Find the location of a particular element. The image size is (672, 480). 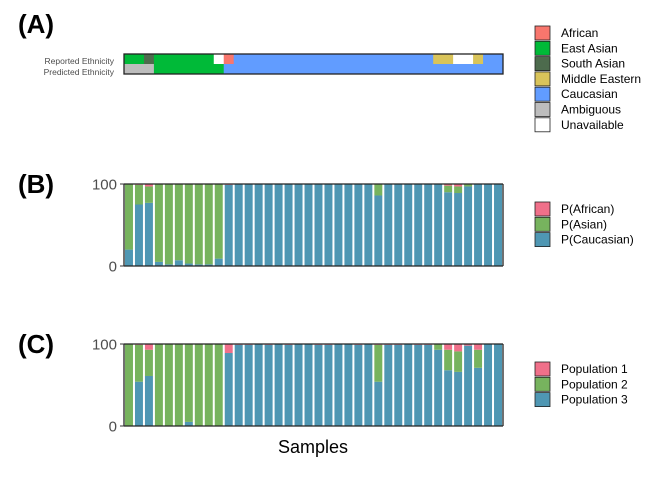

bars-c is located at coordinates (313, 385).